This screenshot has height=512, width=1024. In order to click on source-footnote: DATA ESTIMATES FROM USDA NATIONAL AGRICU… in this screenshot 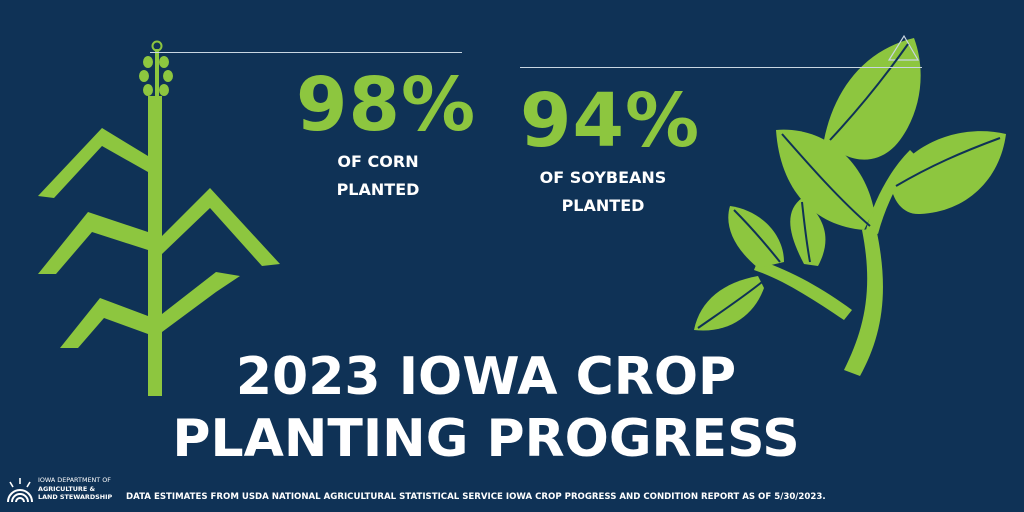, I will do `click(476, 497)`.